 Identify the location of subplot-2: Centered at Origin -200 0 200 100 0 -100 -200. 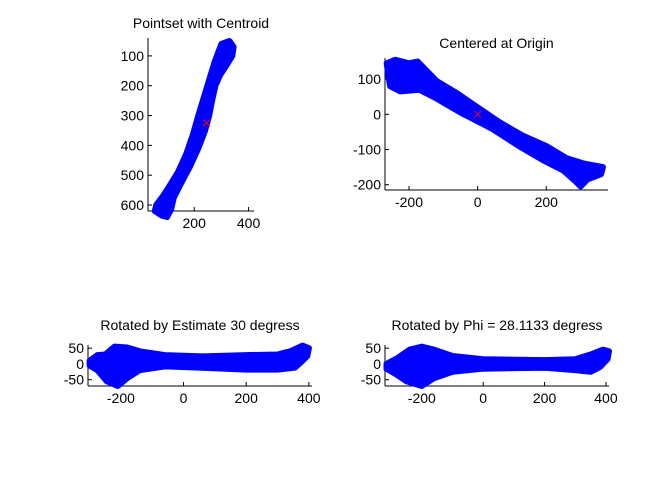
(480, 122).